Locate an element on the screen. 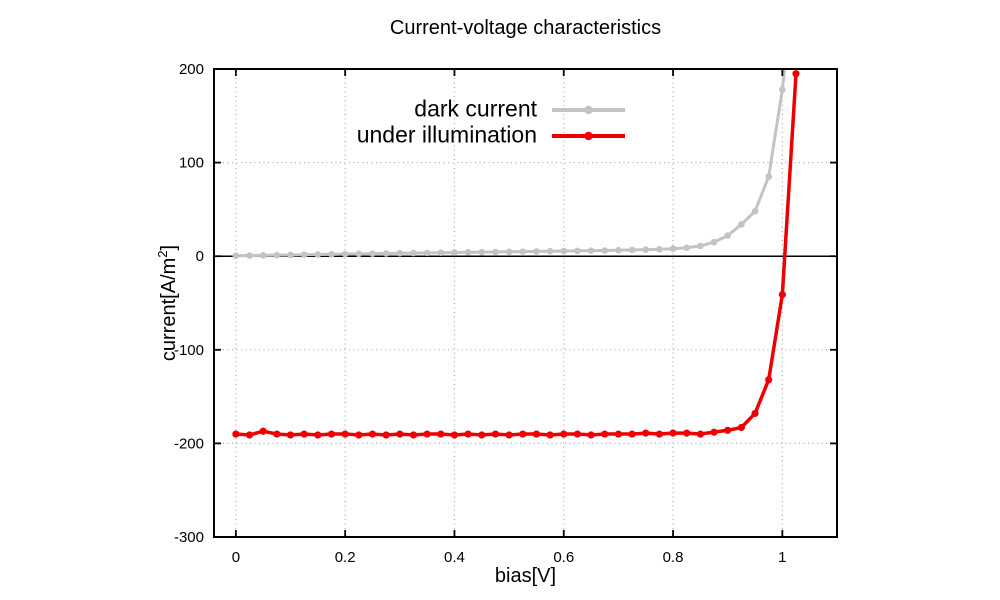 The width and height of the screenshot is (1000, 600). x-tick-label: 0.2 is located at coordinates (345, 557).